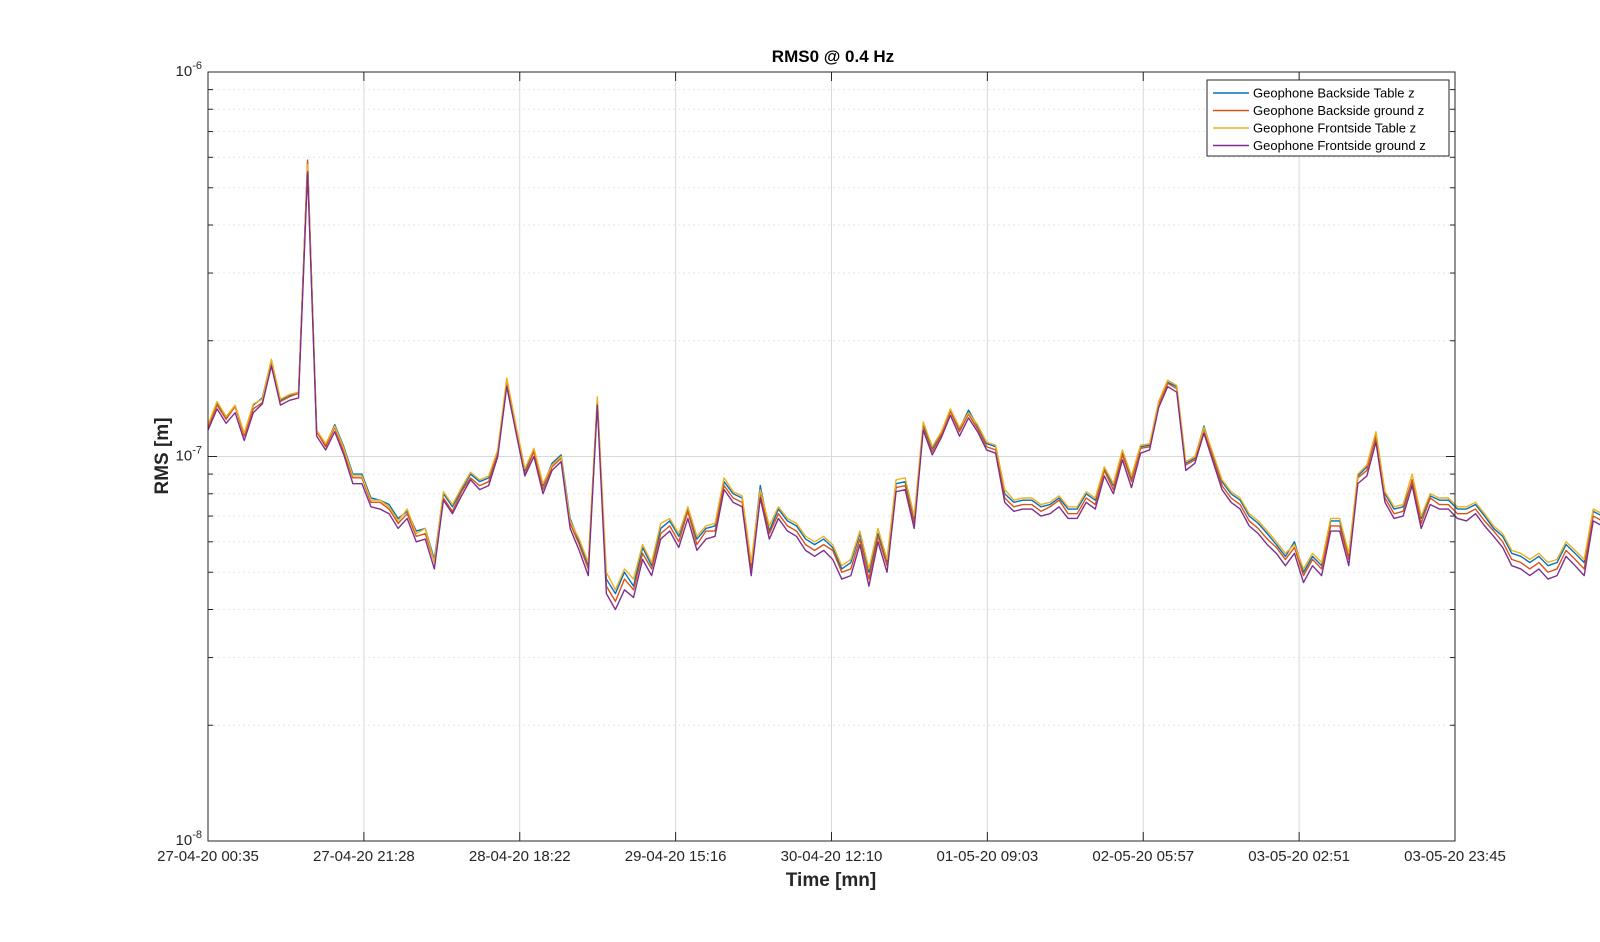  Describe the element at coordinates (1334, 128) in the screenshot. I see `legend-label-3: Geophone Frontside Table z` at that location.